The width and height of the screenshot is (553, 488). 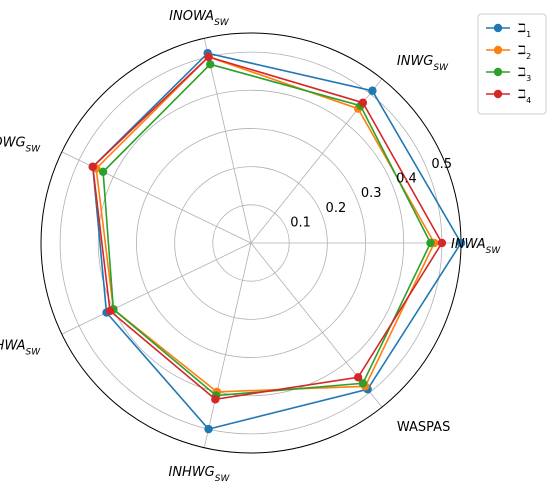 I want to click on legend: ℶ1 ℶ2 ℶ3 ℶ4, so click(x=512, y=64).